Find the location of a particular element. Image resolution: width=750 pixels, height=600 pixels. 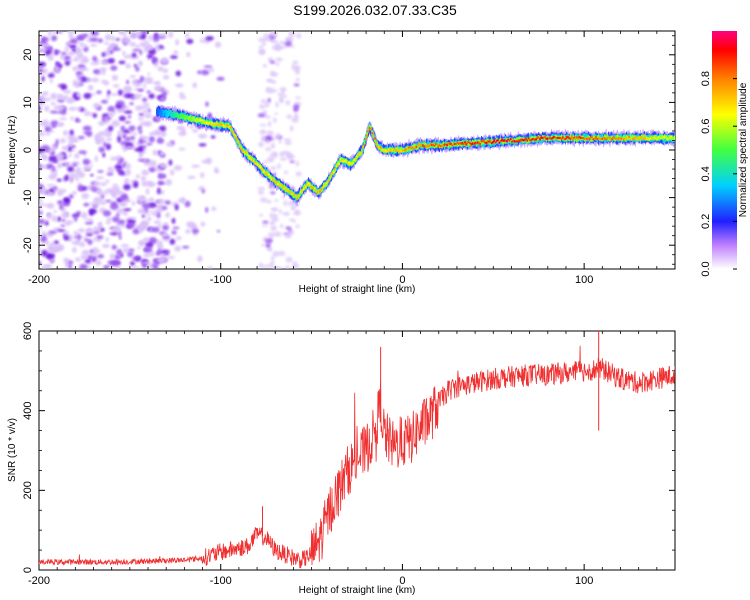

snr-y-axis-label: SNR (10 * v/v) is located at coordinates (12, 450).